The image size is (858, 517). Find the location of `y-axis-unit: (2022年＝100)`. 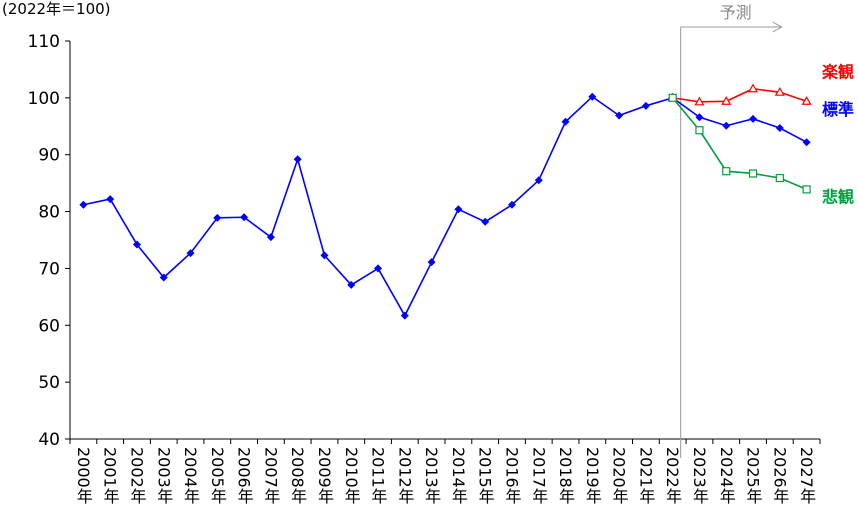

y-axis-unit: (2022年＝100) is located at coordinates (56, 9).